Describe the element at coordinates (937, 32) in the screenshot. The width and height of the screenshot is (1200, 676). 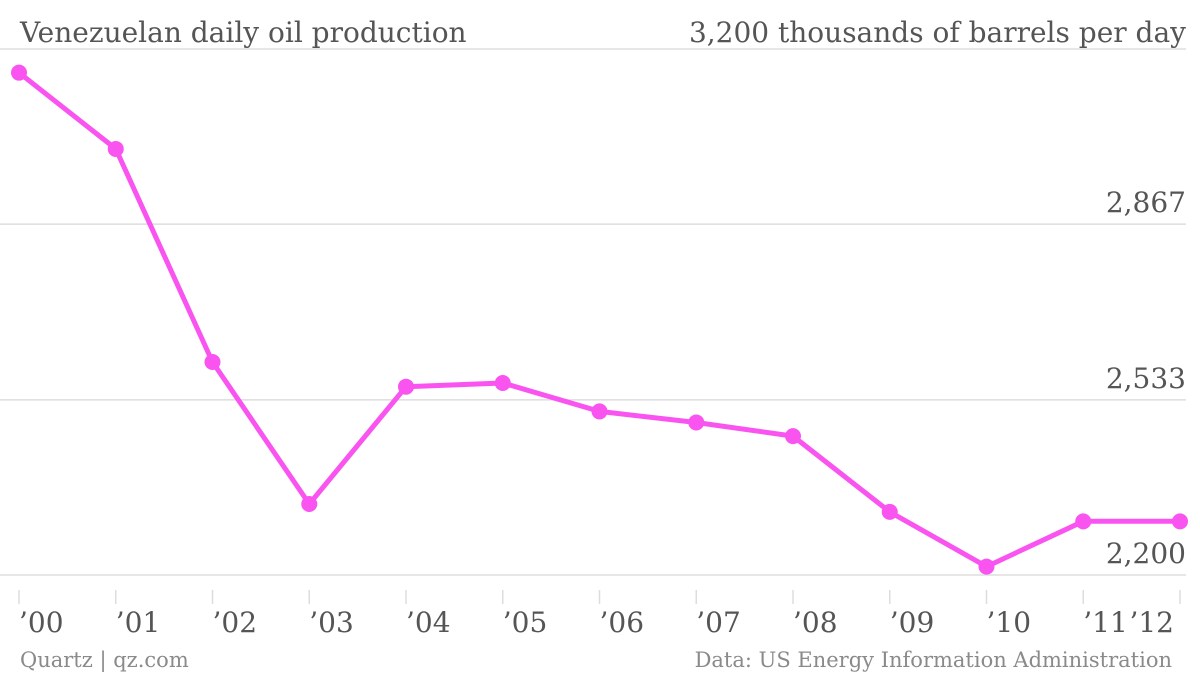
I see `unit-label: 3,200 thousands of barrels per day` at that location.